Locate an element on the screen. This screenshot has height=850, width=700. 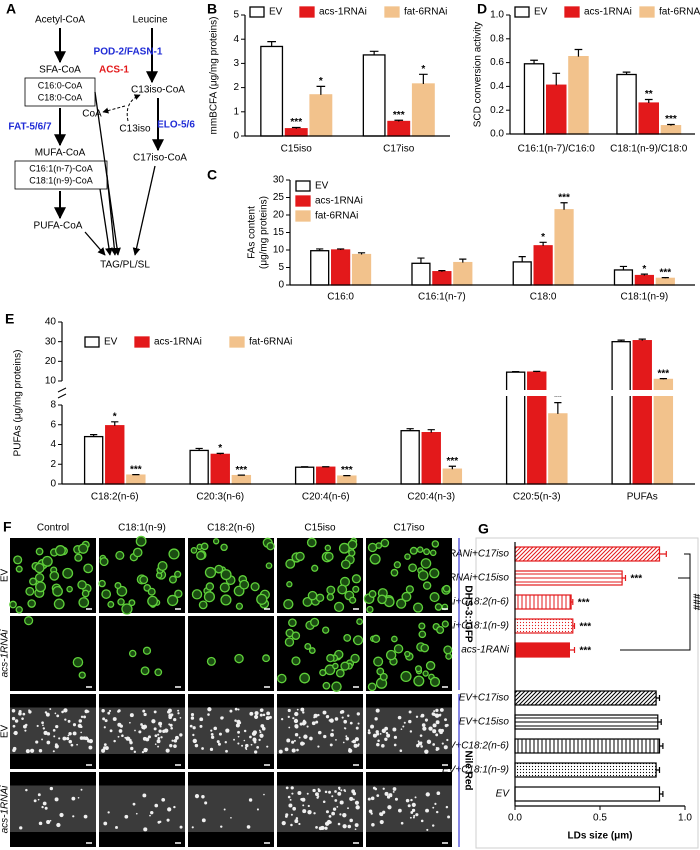
row-label: EV is located at coordinates (5, 732).